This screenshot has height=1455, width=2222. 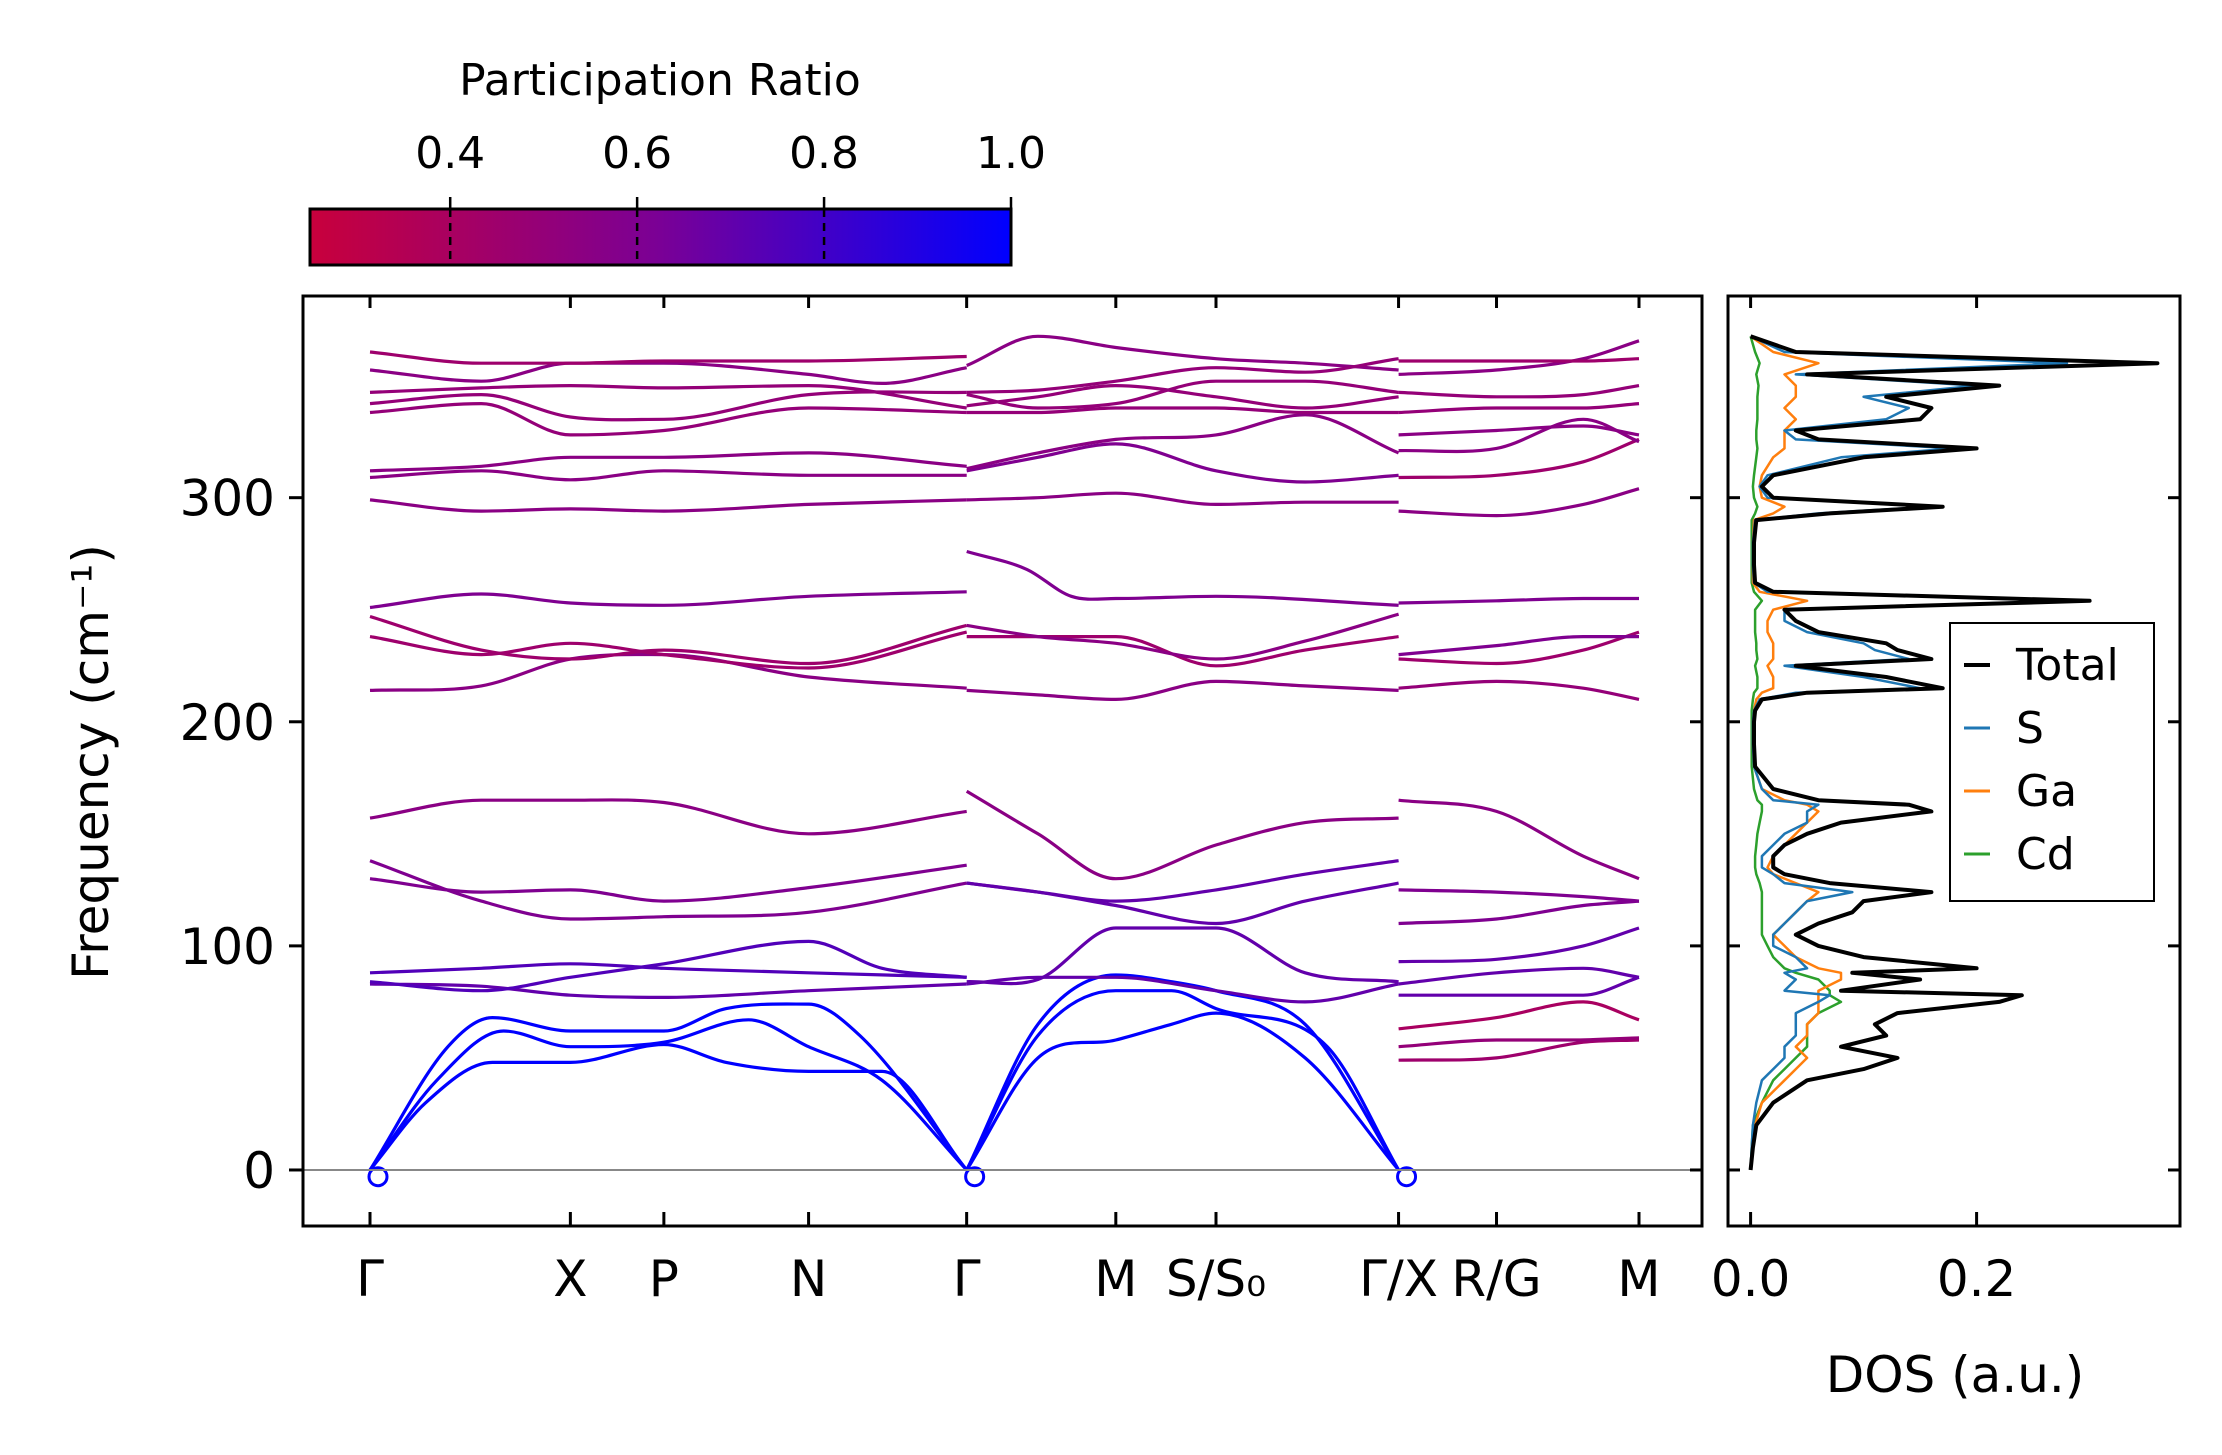 I want to click on dos-line-total, so click(x=1954, y=752).